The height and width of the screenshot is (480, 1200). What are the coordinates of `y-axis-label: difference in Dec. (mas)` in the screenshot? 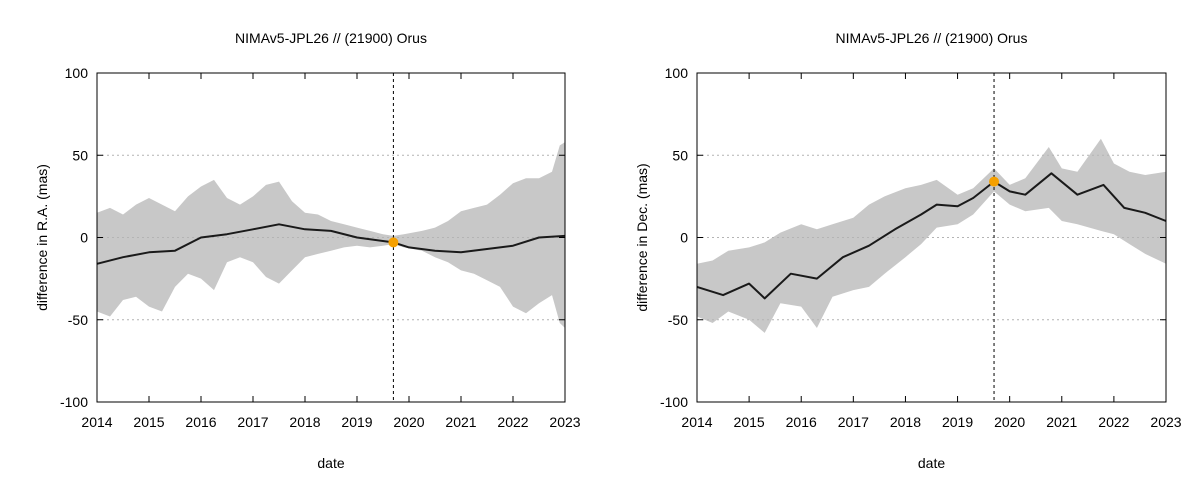 It's located at (642, 237).